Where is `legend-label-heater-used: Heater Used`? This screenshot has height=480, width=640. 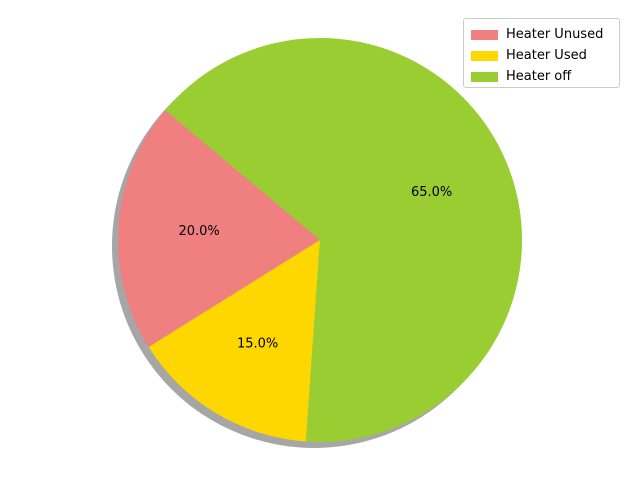
legend-label-heater-used: Heater Used is located at coordinates (546, 55).